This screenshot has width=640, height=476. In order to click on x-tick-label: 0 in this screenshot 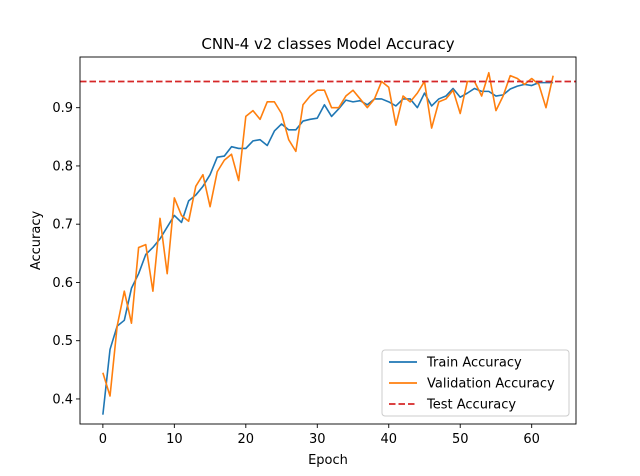, I will do `click(103, 439)`.